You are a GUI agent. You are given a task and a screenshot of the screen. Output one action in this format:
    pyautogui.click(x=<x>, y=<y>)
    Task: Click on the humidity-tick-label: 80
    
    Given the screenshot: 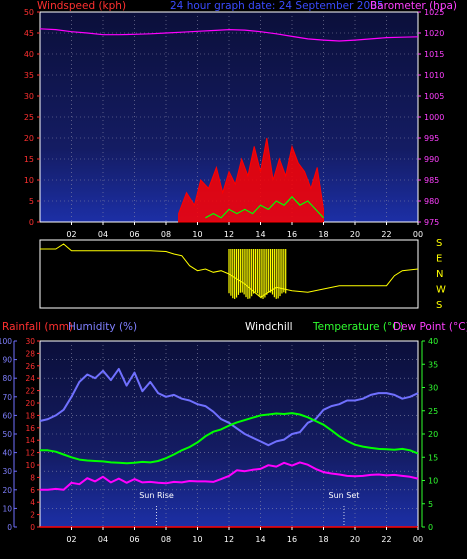 What is the action you would take?
    pyautogui.click(x=7, y=378)
    